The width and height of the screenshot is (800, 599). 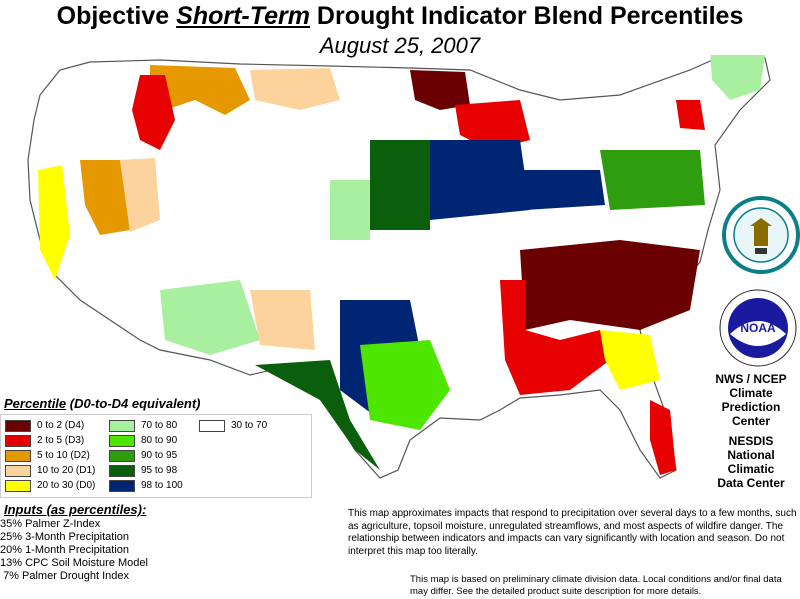 I want to click on title-prefix: Objective, so click(x=113, y=16).